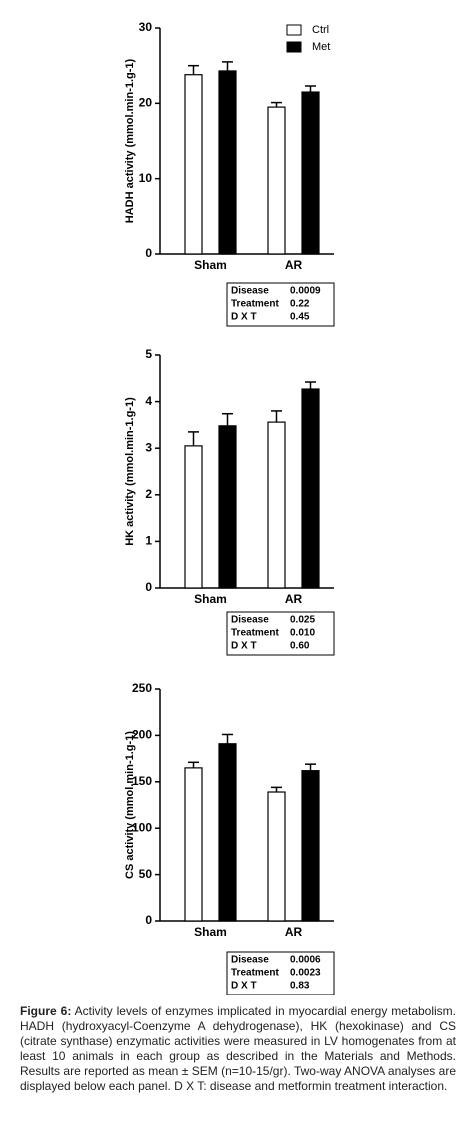 This screenshot has height=1127, width=472. Describe the element at coordinates (148, 494) in the screenshot. I see `y-tick-label: 2` at that location.